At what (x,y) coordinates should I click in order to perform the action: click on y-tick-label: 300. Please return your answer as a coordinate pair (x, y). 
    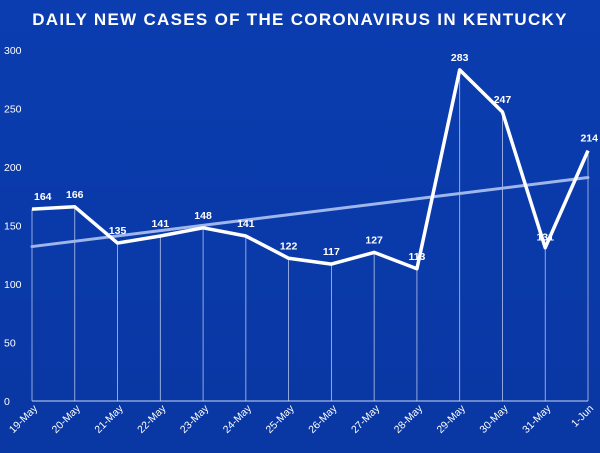
    Looking at the image, I should click on (13, 51).